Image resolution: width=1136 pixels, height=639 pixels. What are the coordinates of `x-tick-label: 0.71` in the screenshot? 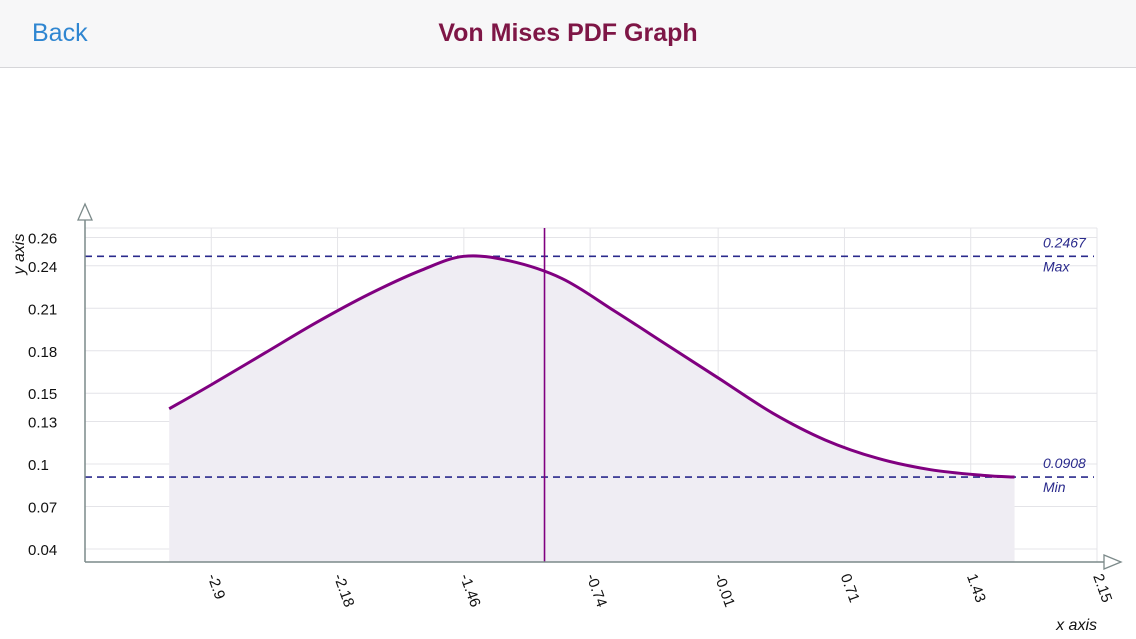 It's located at (850, 588).